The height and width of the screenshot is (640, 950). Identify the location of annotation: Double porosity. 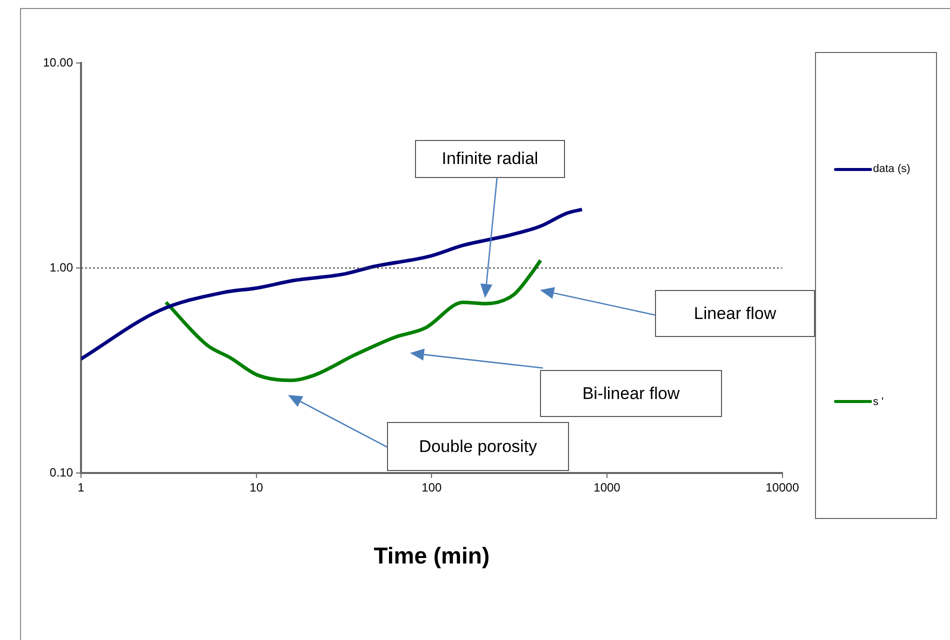
(478, 446).